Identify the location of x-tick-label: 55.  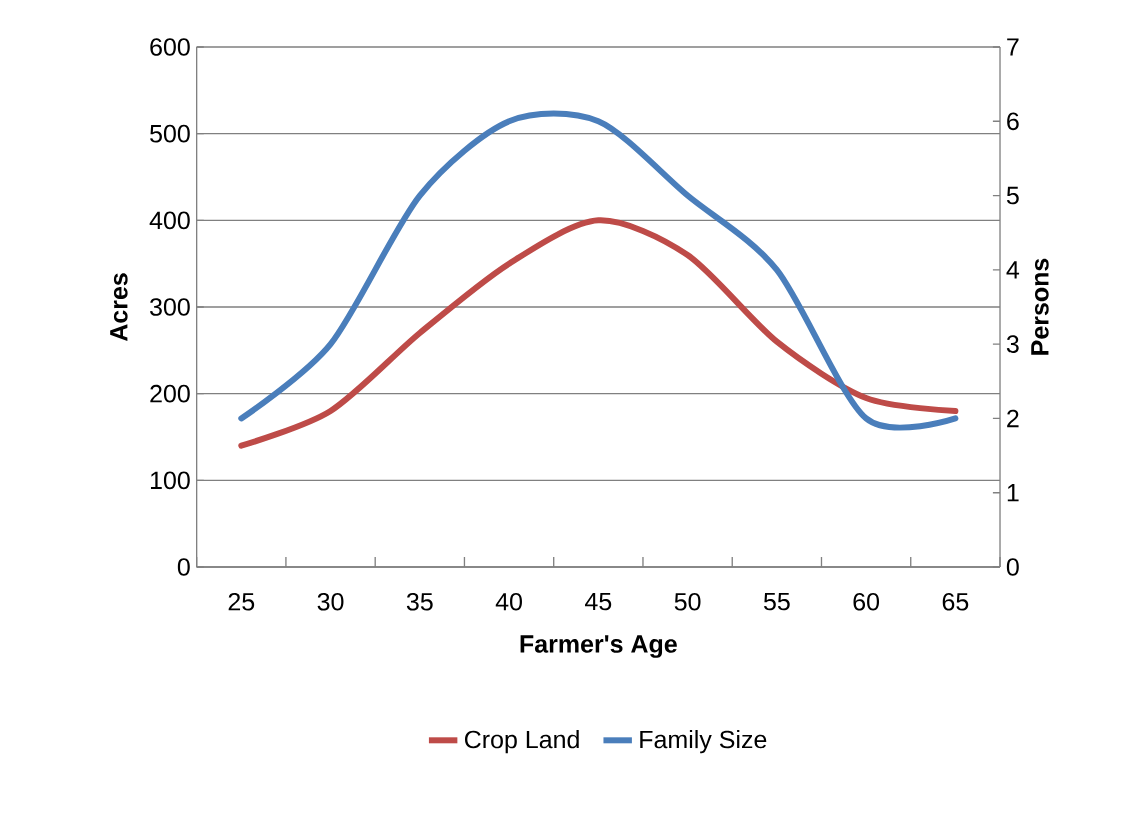
(776, 601).